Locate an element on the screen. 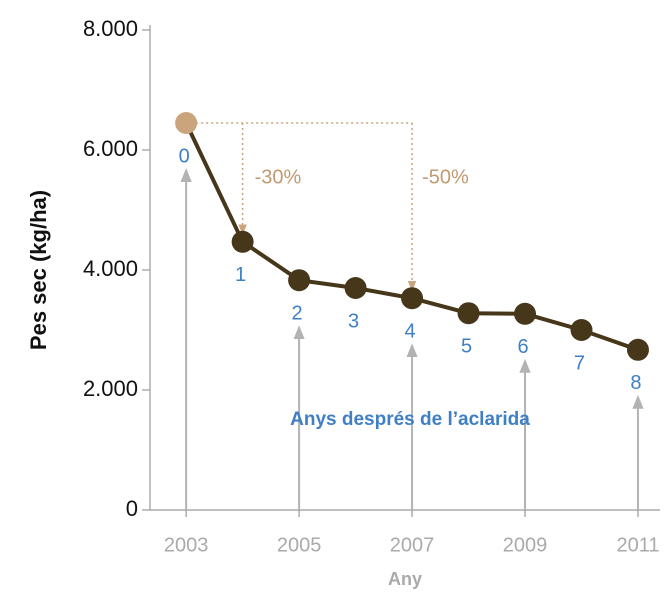 This screenshot has height=593, width=669. point-label: 3 is located at coordinates (353, 321).